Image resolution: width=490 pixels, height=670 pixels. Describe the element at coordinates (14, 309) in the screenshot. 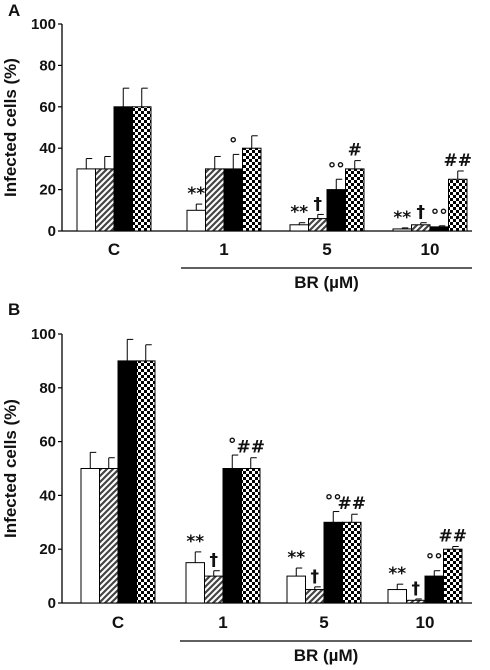

I see `panel-label: B` at that location.